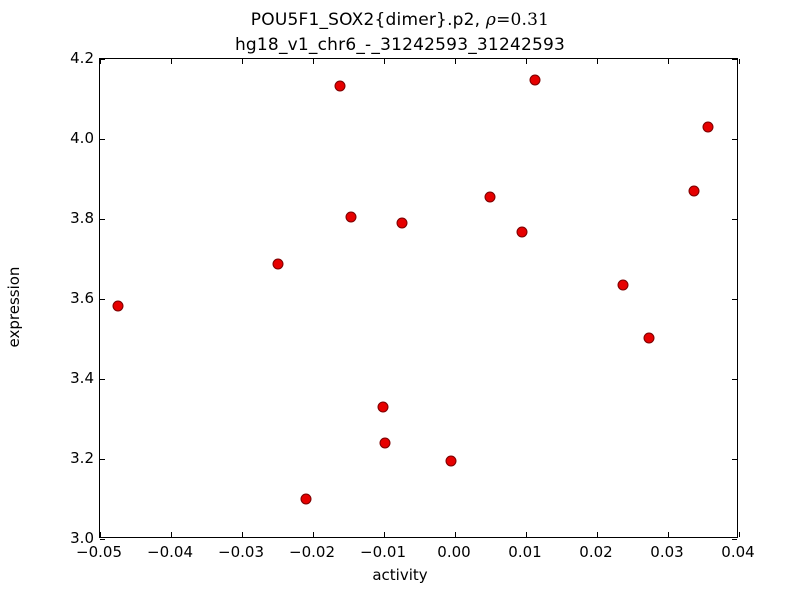  What do you see at coordinates (82, 218) in the screenshot?
I see `y-tick-label: 3.8` at bounding box center [82, 218].